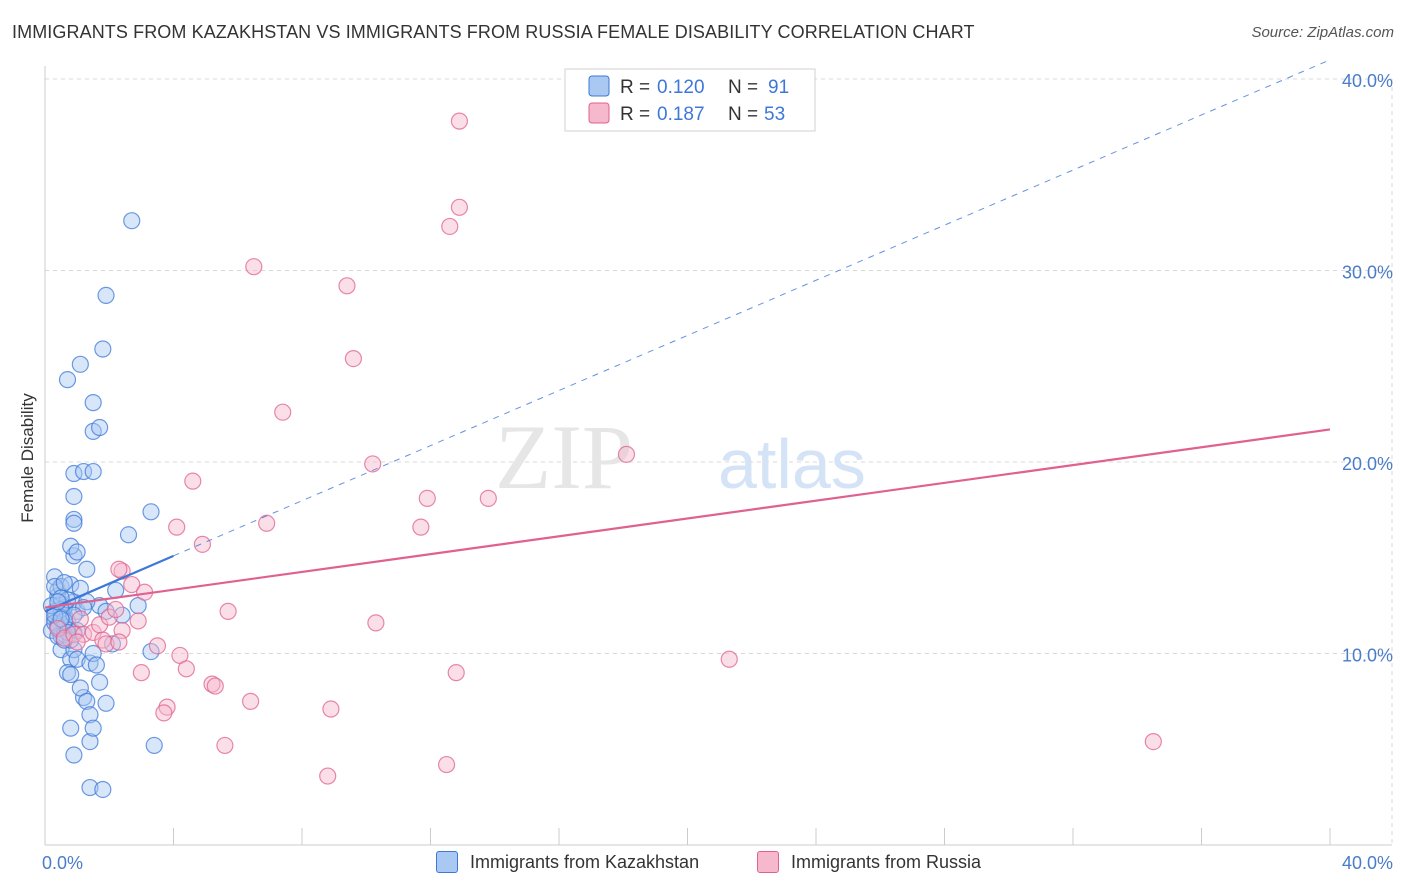 Image resolution: width=1406 pixels, height=892 pixels. I want to click on x-tick-label-max: 40.0%, so click(1367, 863).